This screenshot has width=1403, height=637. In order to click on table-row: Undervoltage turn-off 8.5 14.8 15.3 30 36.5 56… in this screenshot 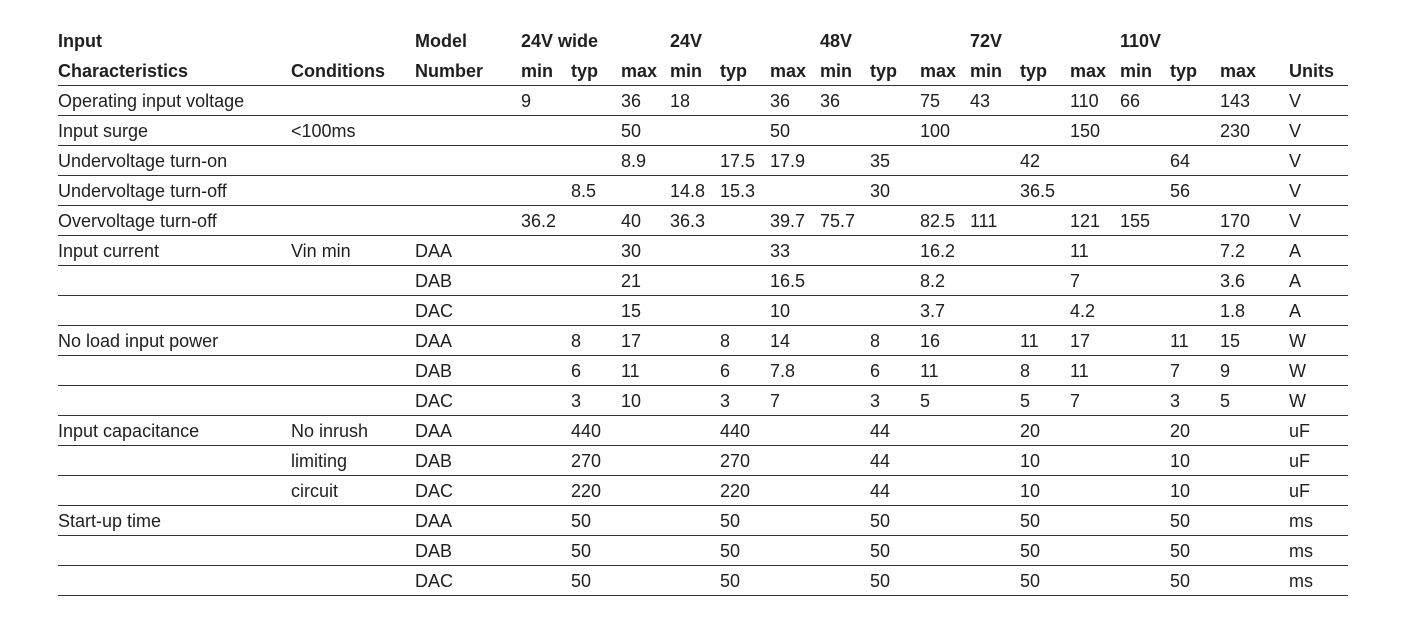, I will do `click(703, 191)`.